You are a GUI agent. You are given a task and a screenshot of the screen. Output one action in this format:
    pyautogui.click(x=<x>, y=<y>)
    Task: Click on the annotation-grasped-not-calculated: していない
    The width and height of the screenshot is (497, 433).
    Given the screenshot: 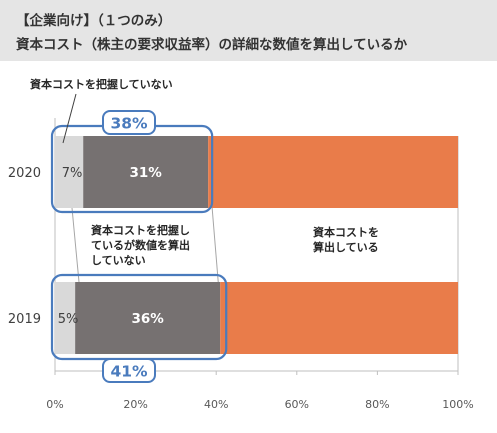 What is the action you would take?
    pyautogui.click(x=118, y=260)
    